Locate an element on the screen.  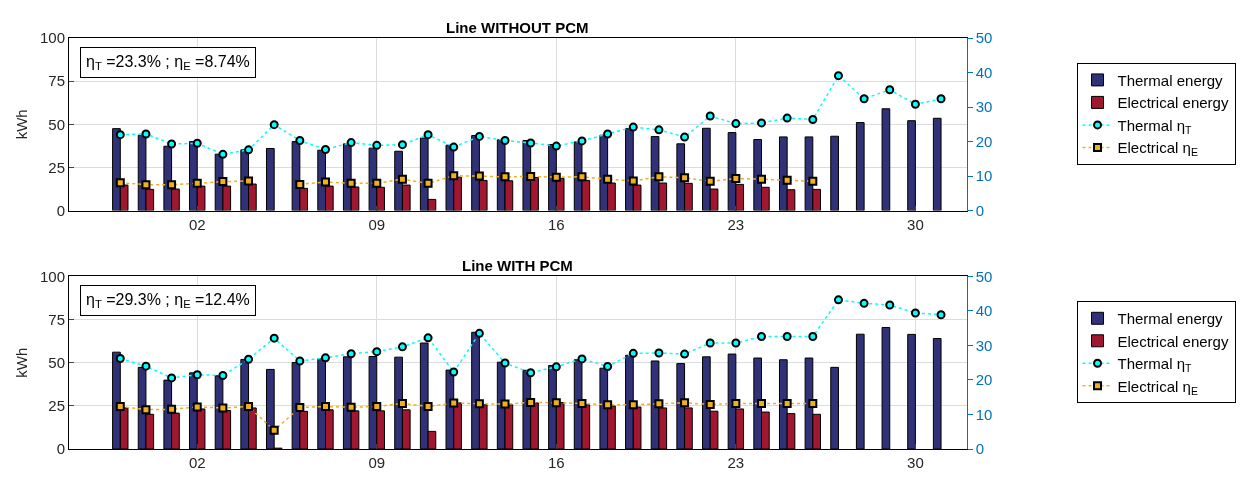
y-tick-label: 75 is located at coordinates (56, 319).